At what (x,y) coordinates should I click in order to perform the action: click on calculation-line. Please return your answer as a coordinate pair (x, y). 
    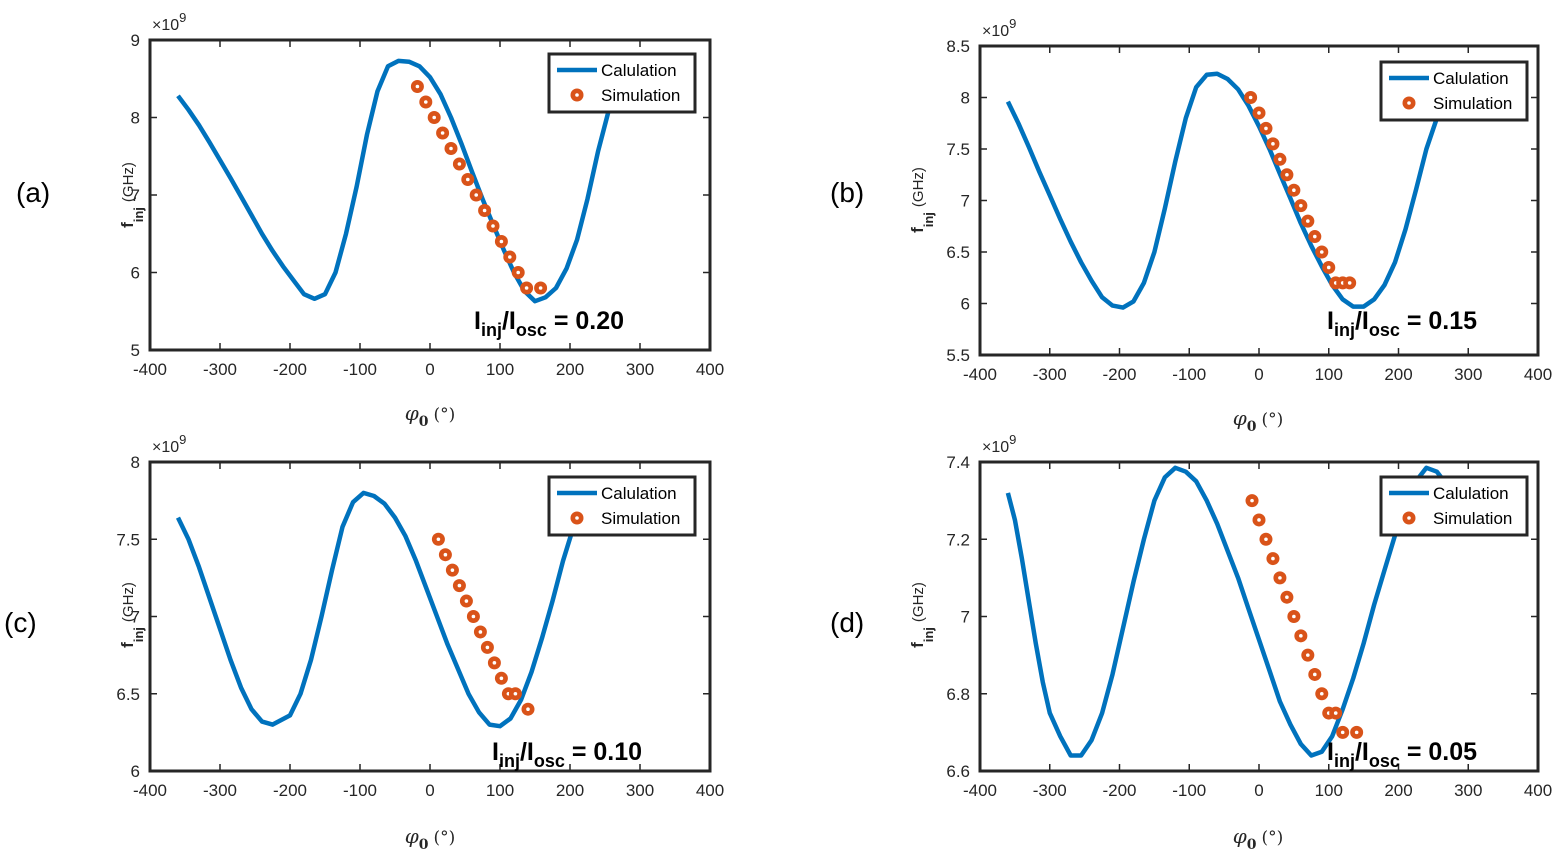
    Looking at the image, I should click on (399, 181).